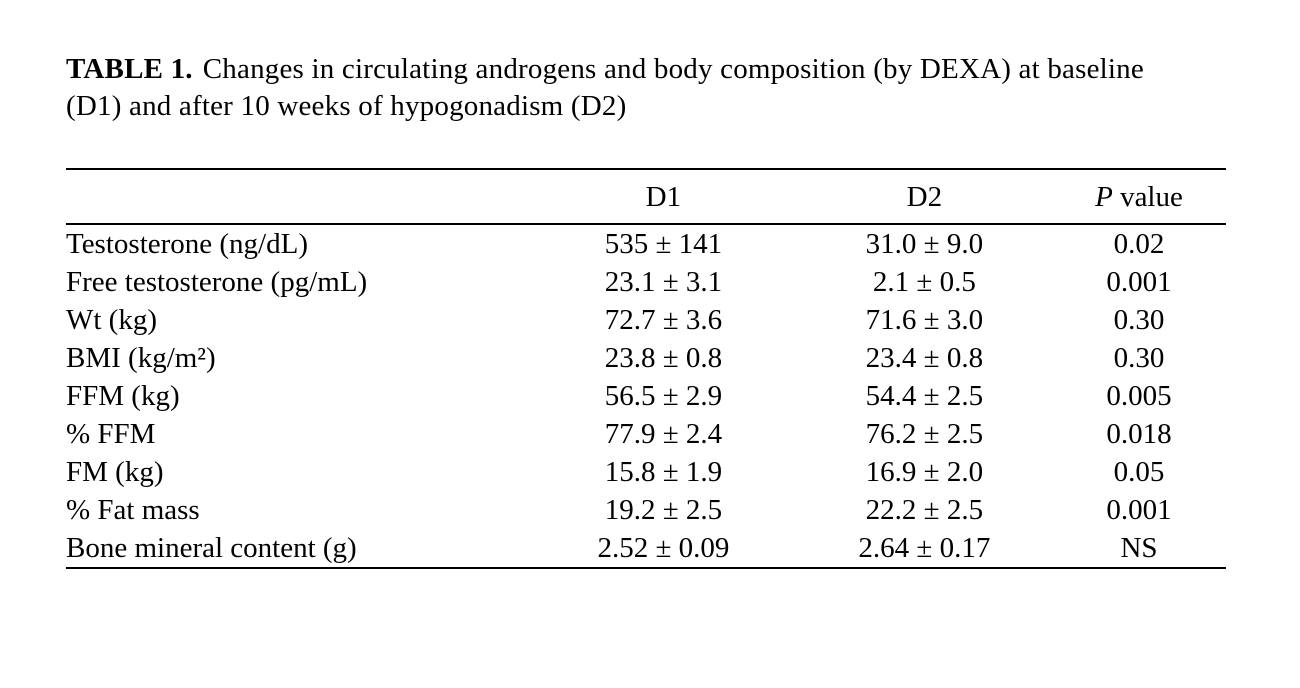 Image resolution: width=1300 pixels, height=688 pixels. I want to click on d1-value: 15.8 ± 1.9, so click(663, 471).